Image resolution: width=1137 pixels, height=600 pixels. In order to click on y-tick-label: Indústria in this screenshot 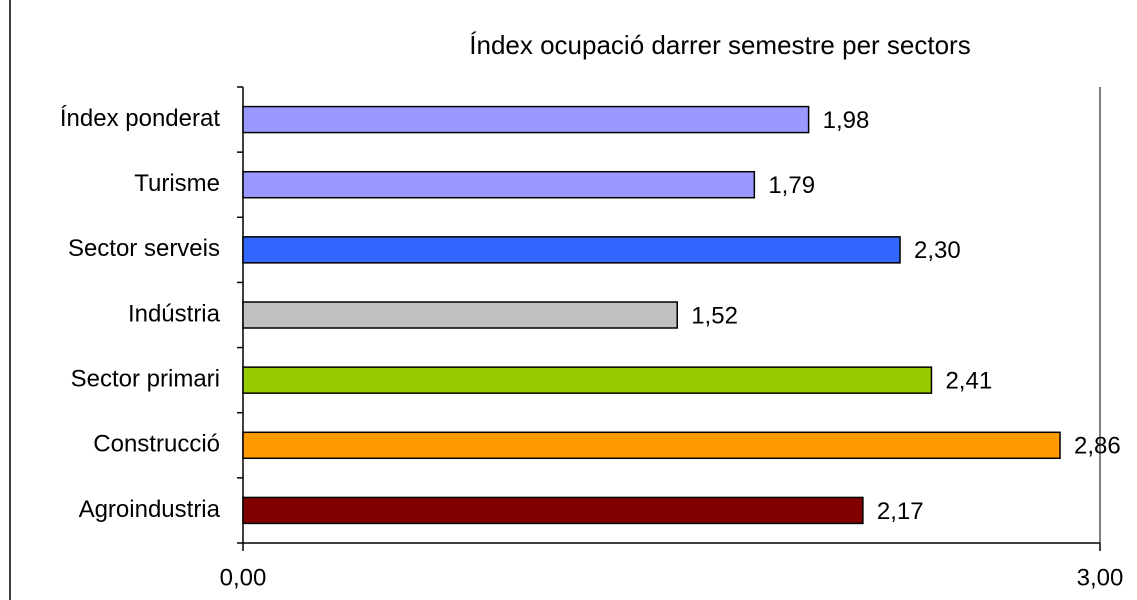, I will do `click(174, 313)`.